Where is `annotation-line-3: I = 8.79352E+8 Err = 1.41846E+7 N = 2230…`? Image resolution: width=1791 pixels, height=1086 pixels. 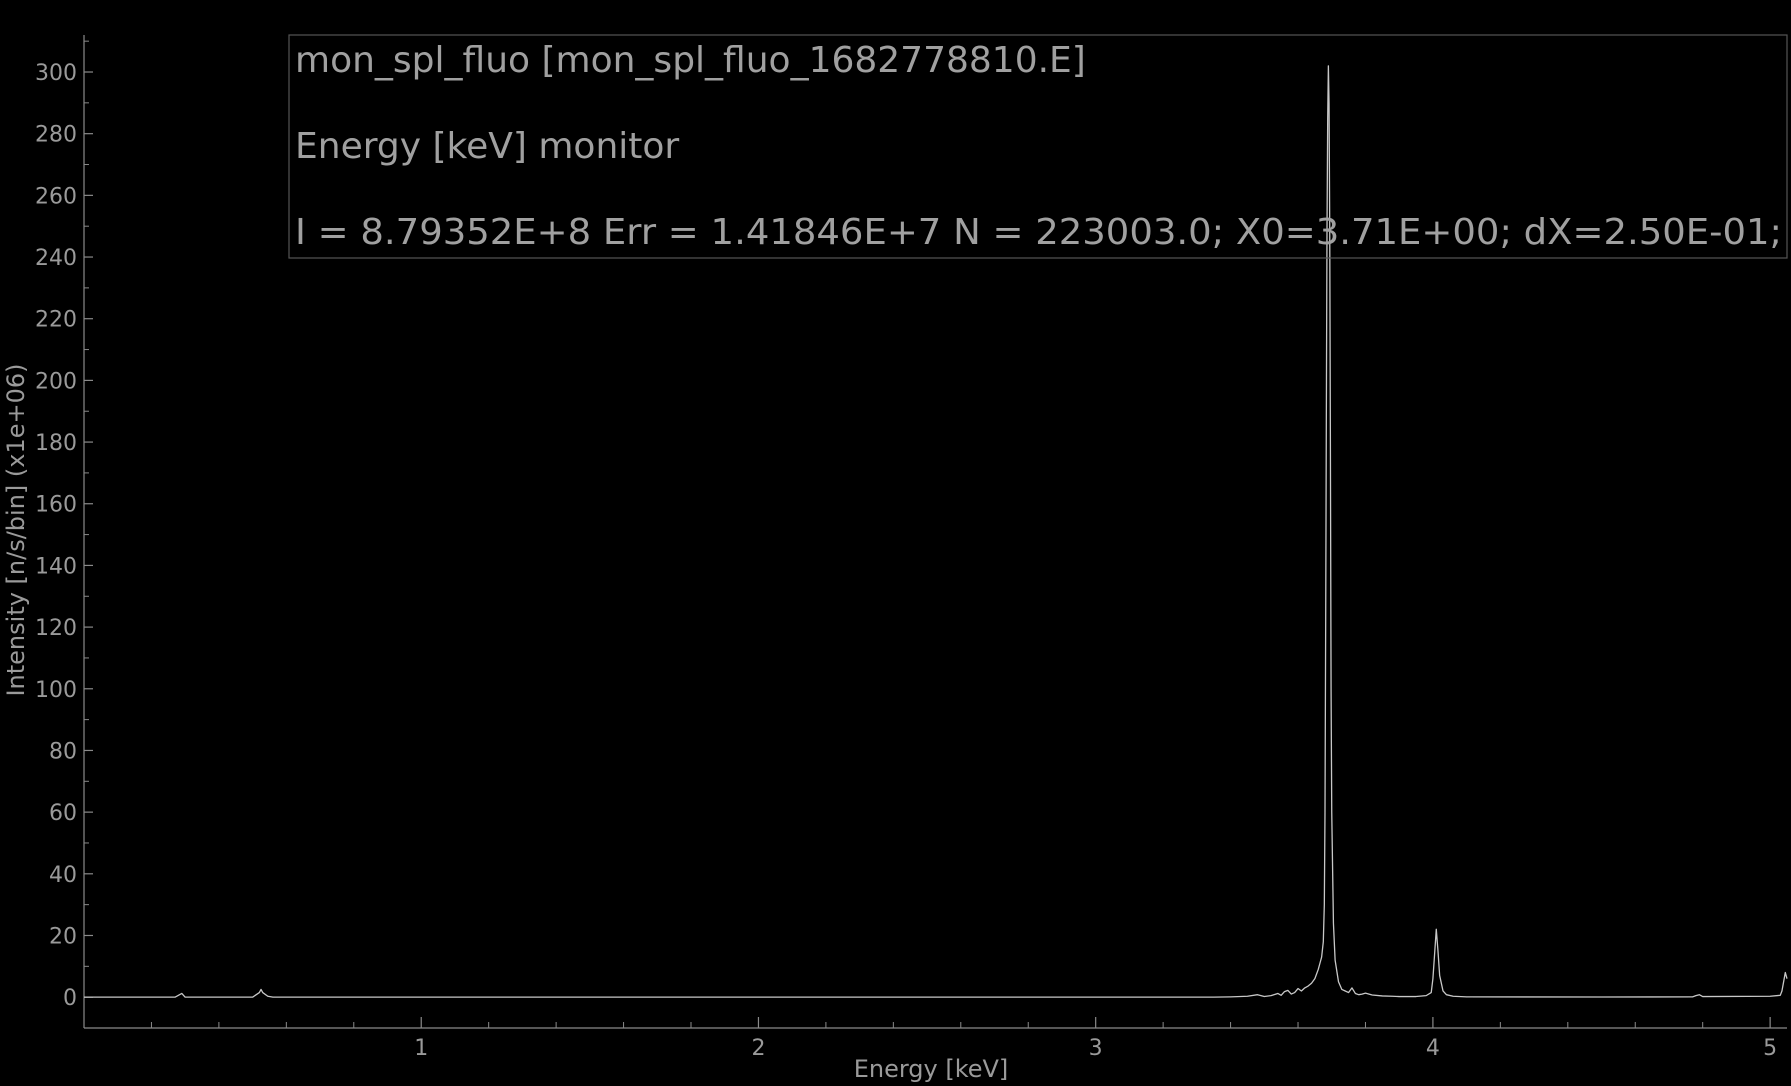 annotation-line-3: I = 8.79352E+8 Err = 1.41846E+7 N = 2230… is located at coordinates (1038, 232).